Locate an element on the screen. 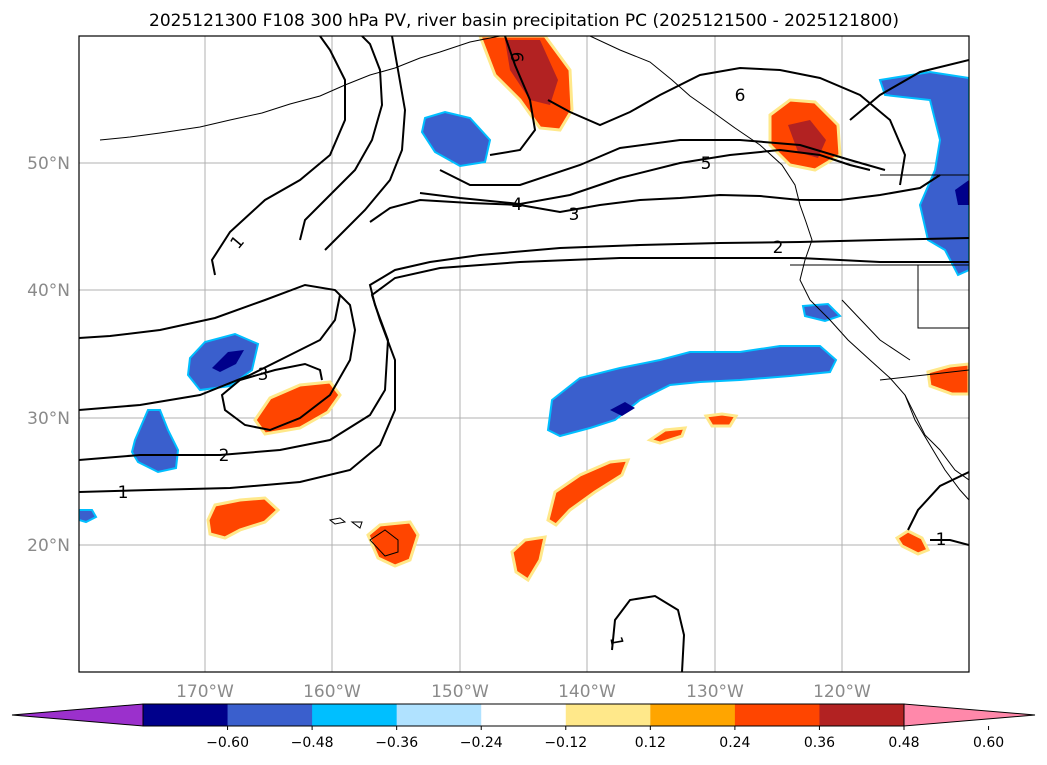  lon-label: 140°W is located at coordinates (587, 692).